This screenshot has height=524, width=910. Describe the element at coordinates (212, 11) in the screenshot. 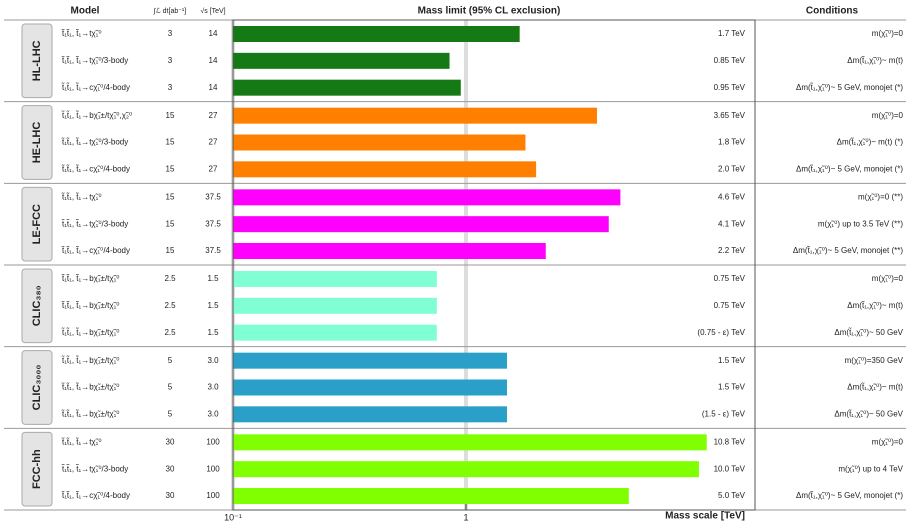

I see `header-energy: √s [TeV]` at that location.